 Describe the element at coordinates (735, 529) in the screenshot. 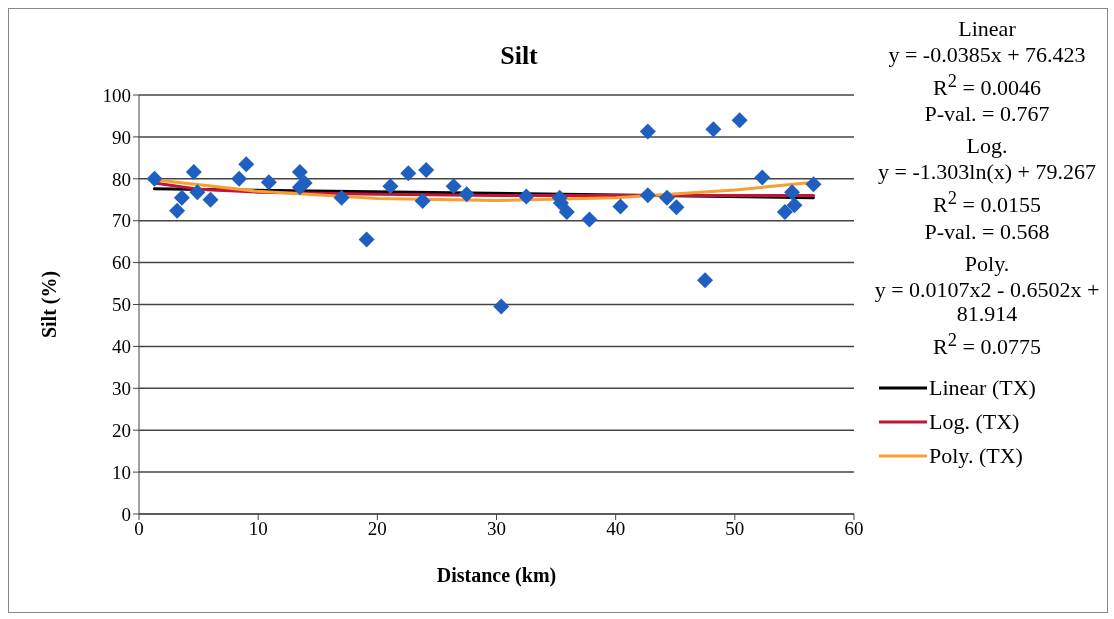

I see `x-tick-label: 50` at that location.